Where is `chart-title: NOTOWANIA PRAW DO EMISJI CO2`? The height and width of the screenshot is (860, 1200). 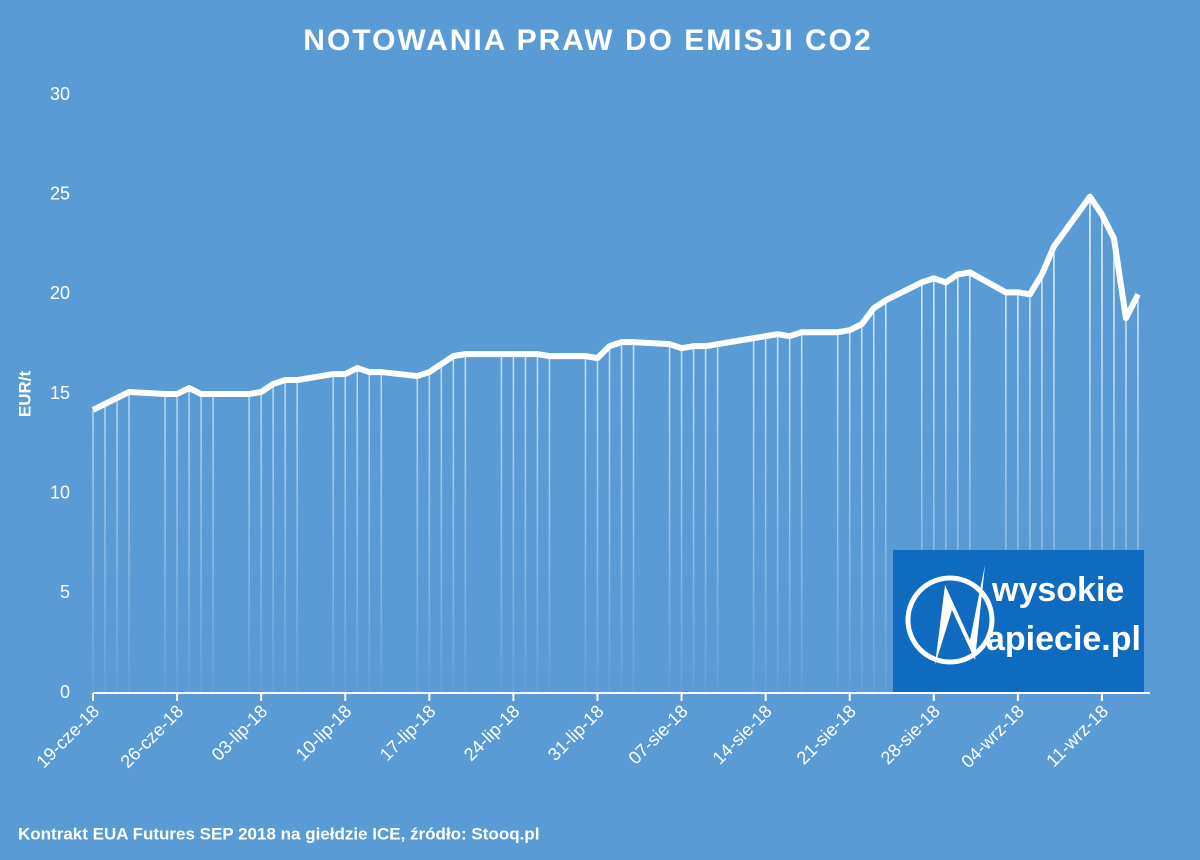 chart-title: NOTOWANIA PRAW DO EMISJI CO2 is located at coordinates (587, 40).